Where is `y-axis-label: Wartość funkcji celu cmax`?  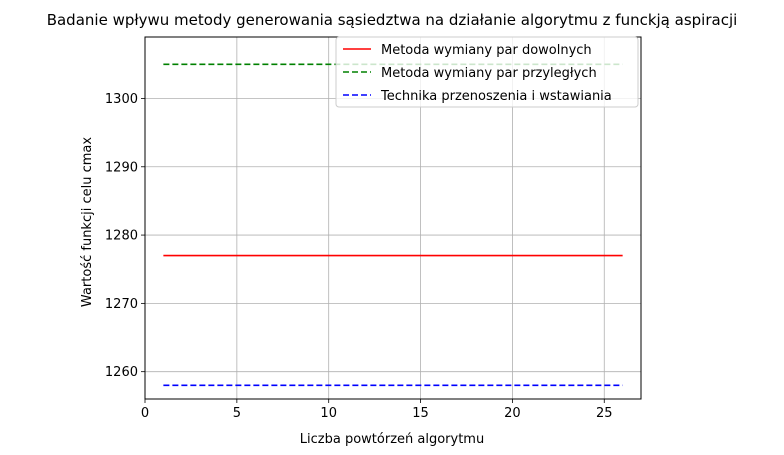
y-axis-label: Wartość funkcji celu cmax is located at coordinates (87, 222).